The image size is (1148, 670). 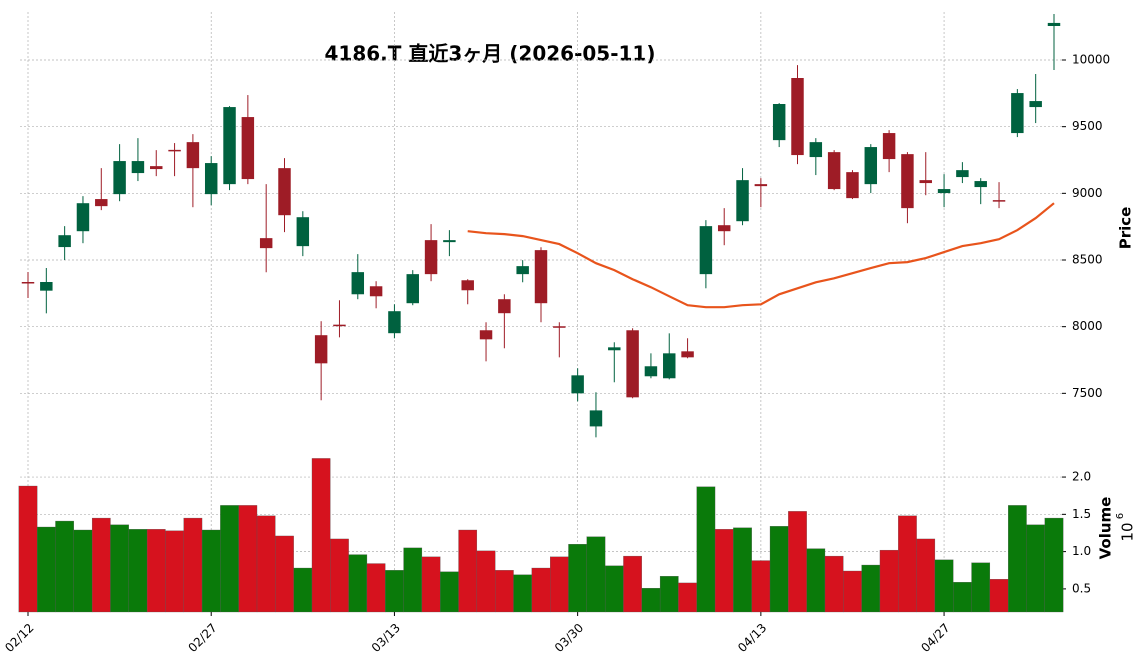 What do you see at coordinates (1081, 477) in the screenshot?
I see `volume-tick-label: 2.0` at bounding box center [1081, 477].